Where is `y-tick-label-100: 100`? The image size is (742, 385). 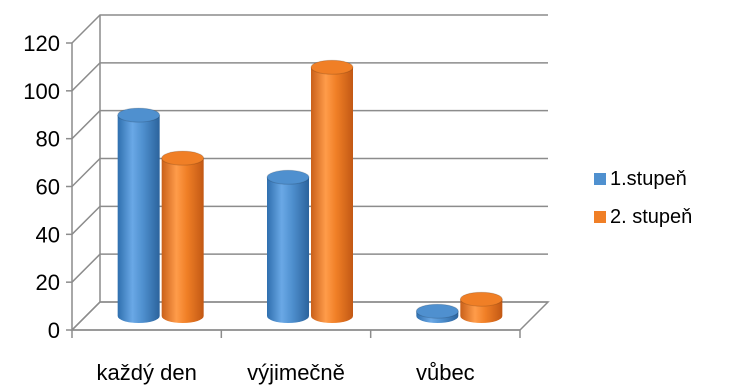
y-tick-label-100: 100 is located at coordinates (41, 91).